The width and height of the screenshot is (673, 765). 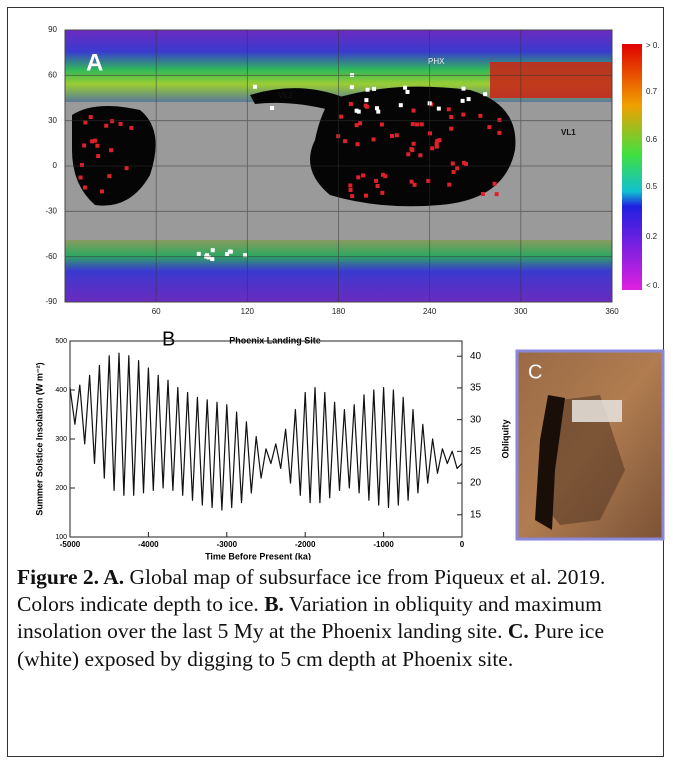 I want to click on map-x-tick-label: 240, so click(x=430, y=311).